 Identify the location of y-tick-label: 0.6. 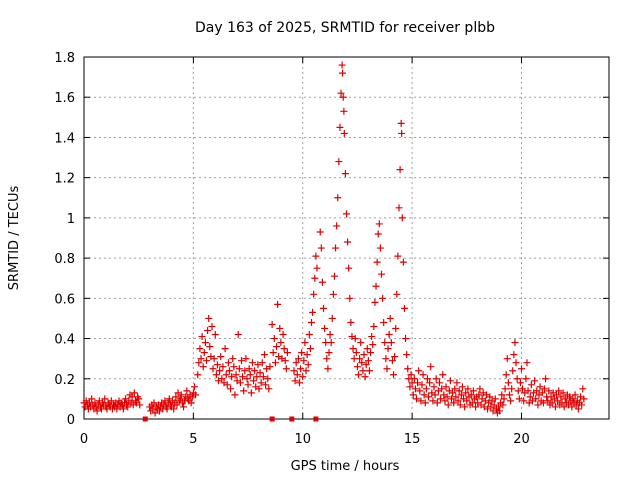
(64, 299).